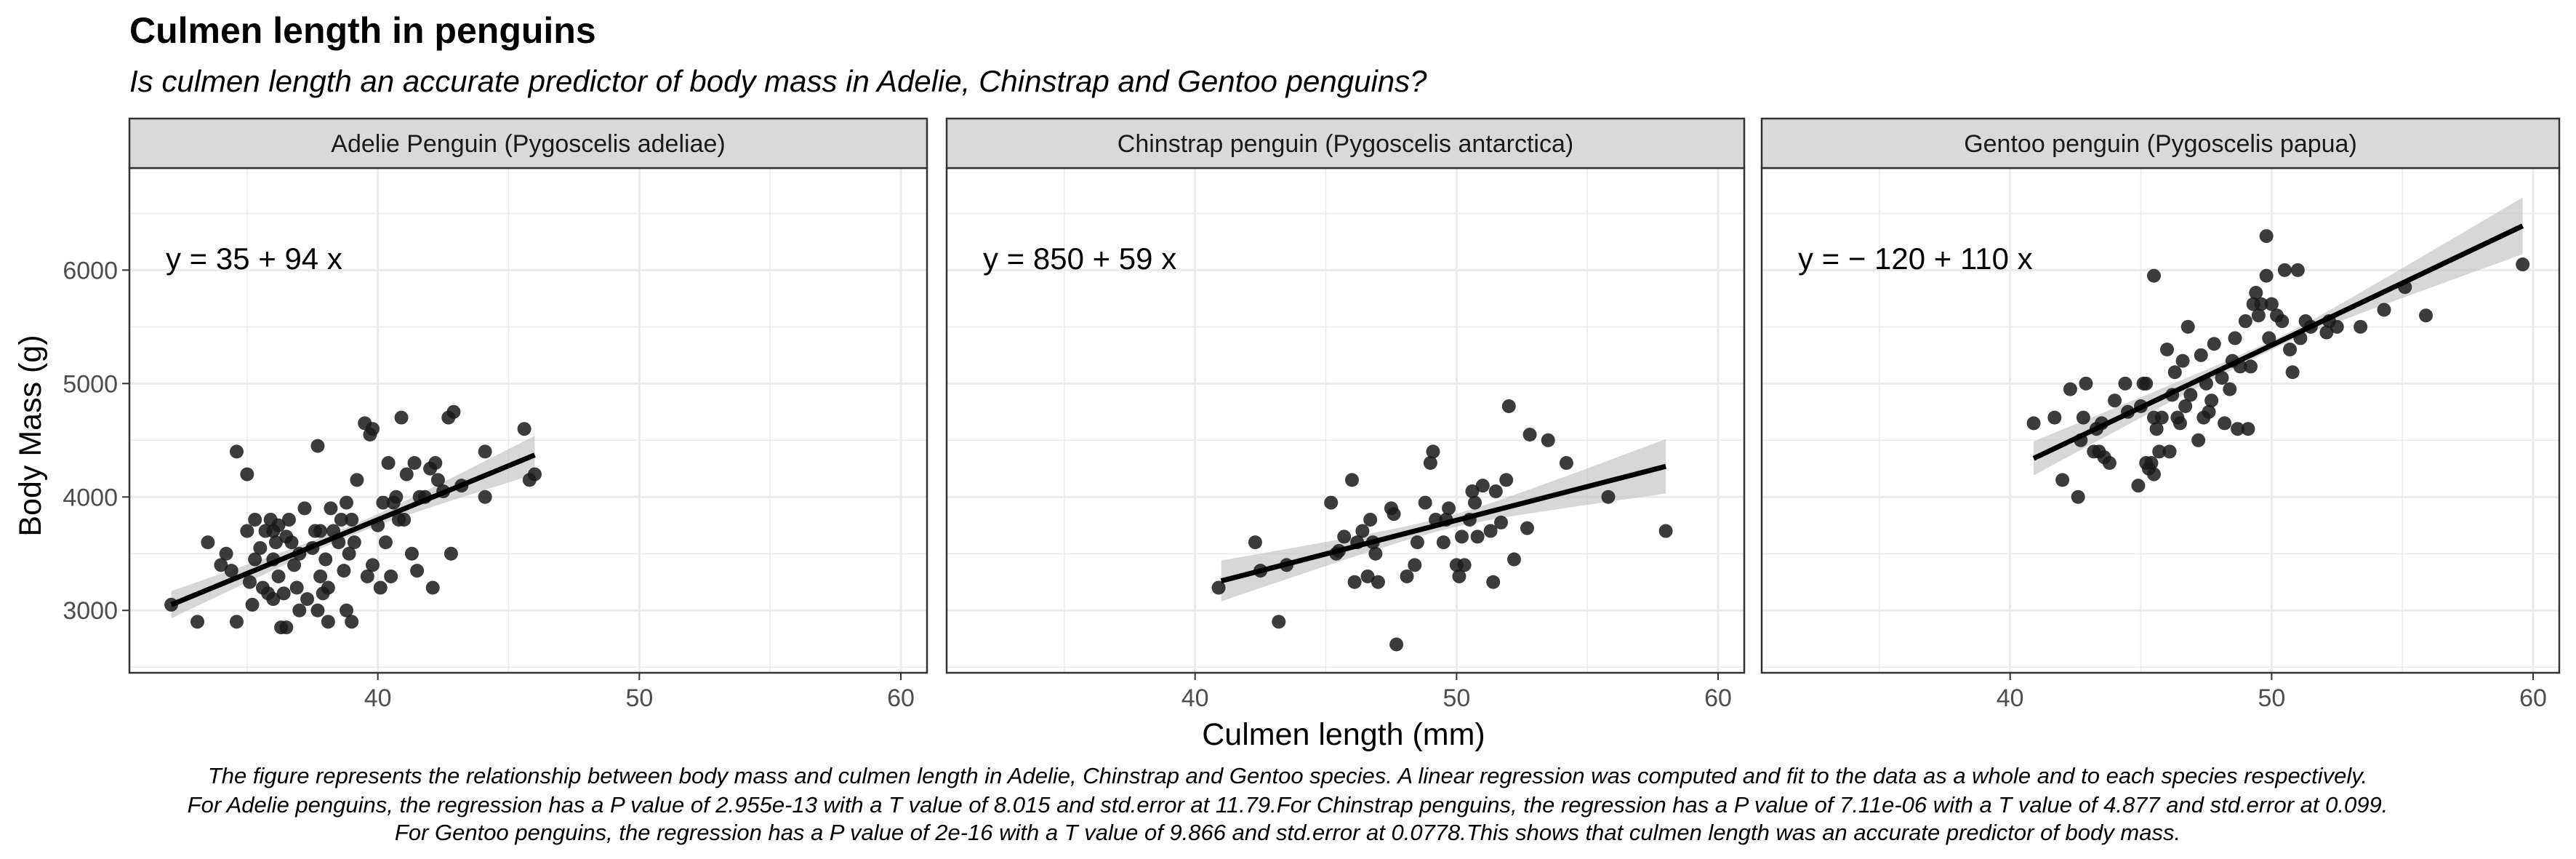 Image resolution: width=2576 pixels, height=859 pixels. I want to click on y-tick-label: 6000, so click(90, 270).